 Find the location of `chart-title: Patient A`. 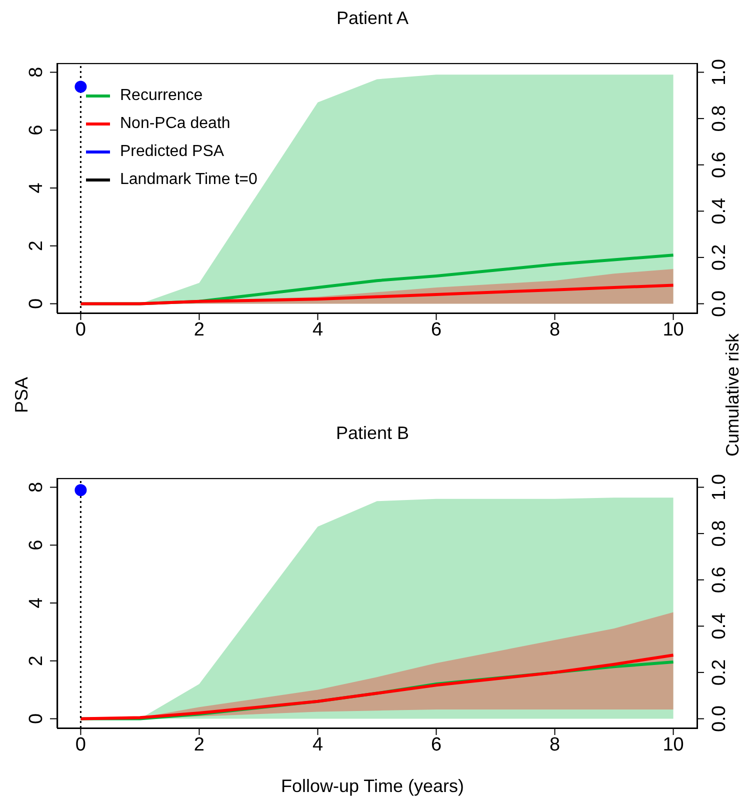

chart-title: Patient A is located at coordinates (372, 18).